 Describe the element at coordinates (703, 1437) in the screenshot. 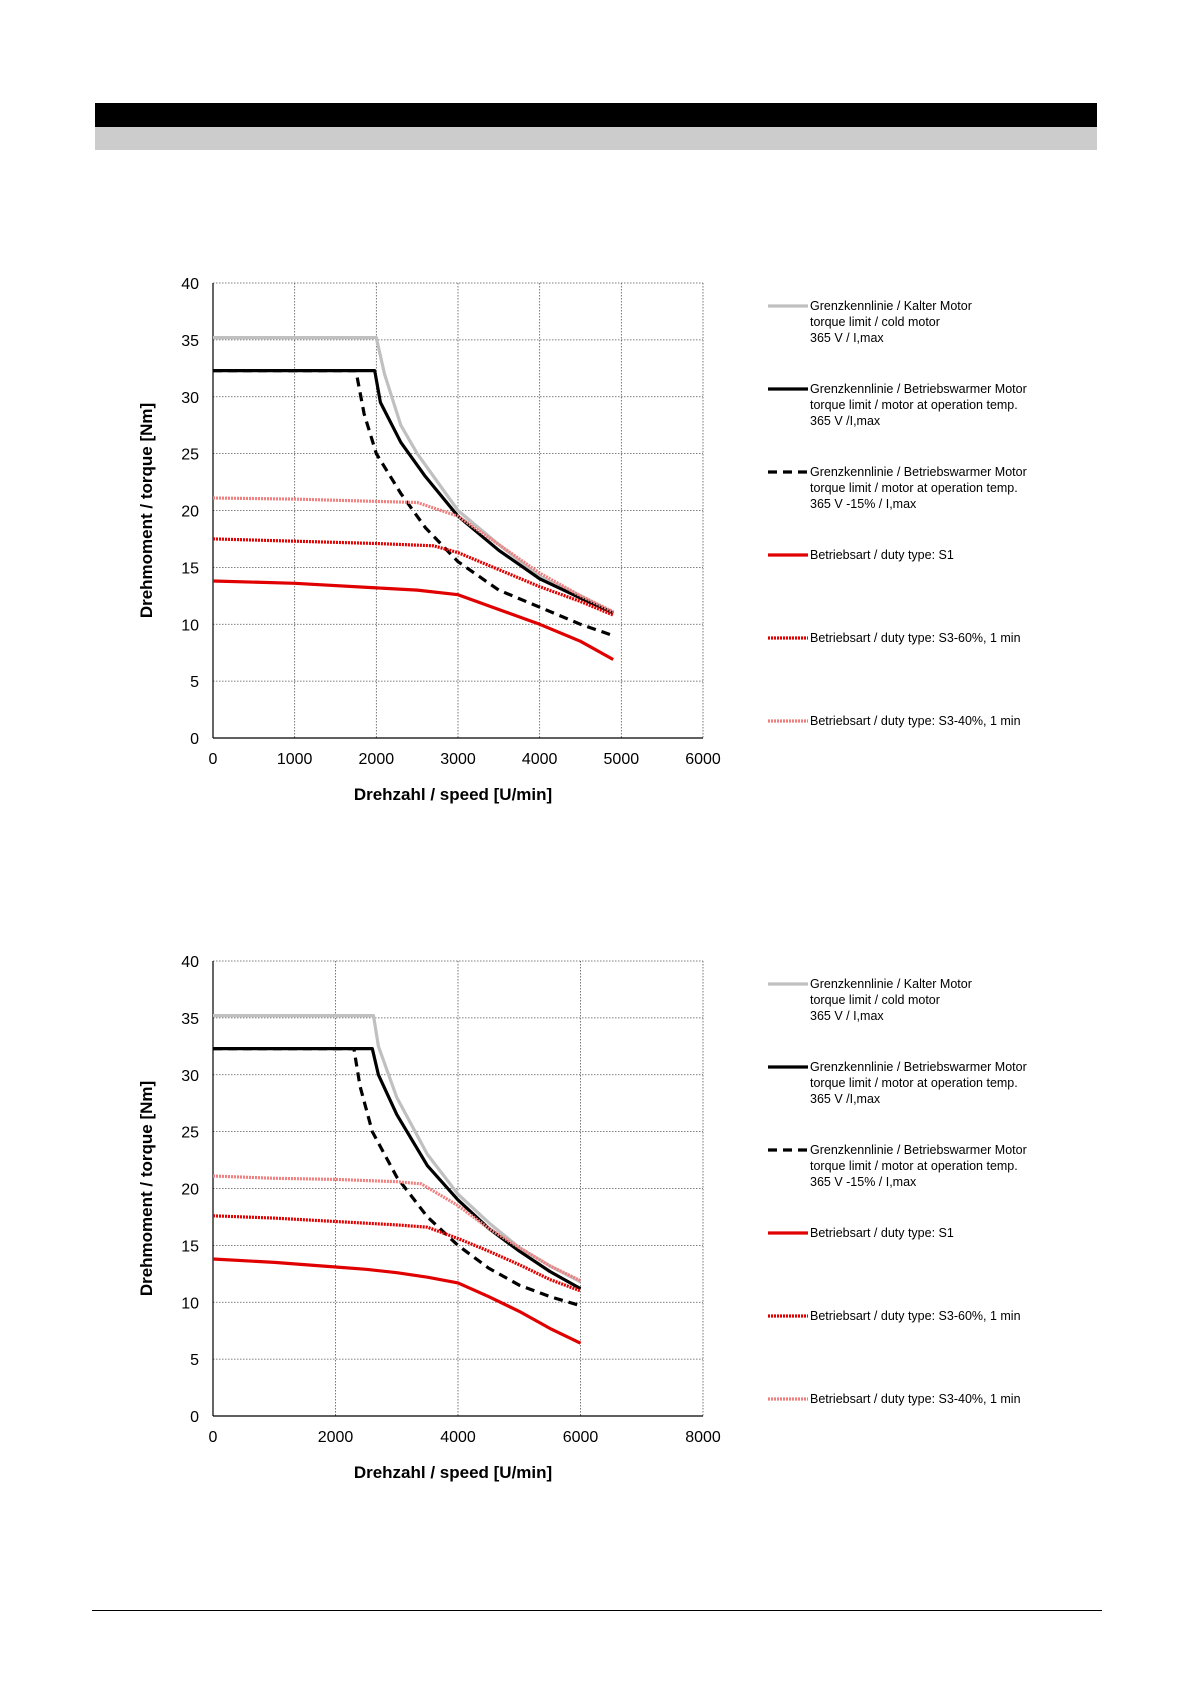

I see `x-tick-label: 8000` at that location.